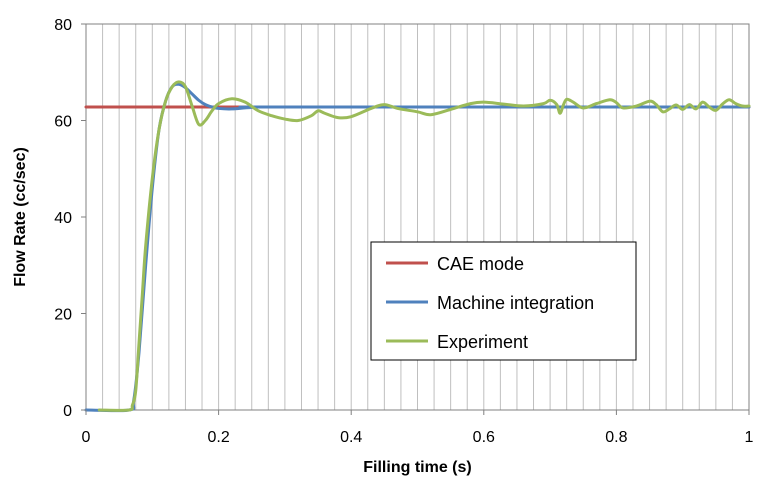 This screenshot has width=768, height=480. I want to click on x-tick-label: 1, so click(749, 437).